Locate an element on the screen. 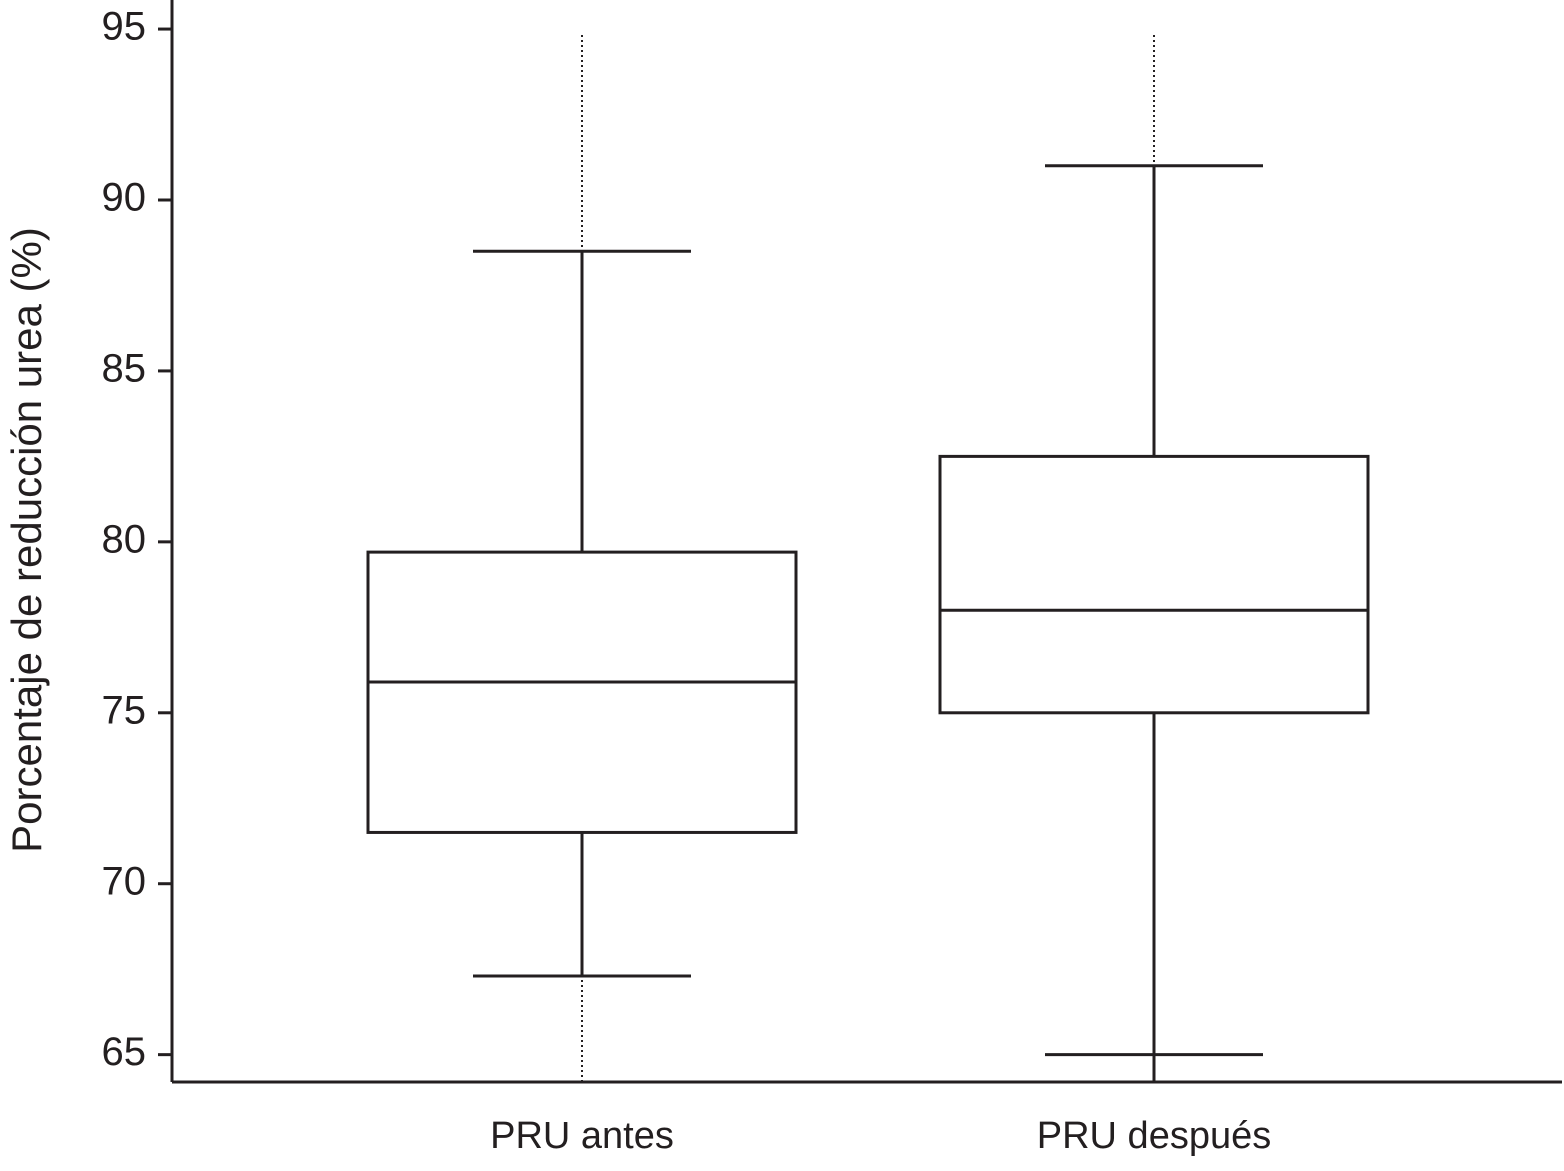 The width and height of the screenshot is (1564, 1171). y-tick-label: 75 is located at coordinates (124, 710).